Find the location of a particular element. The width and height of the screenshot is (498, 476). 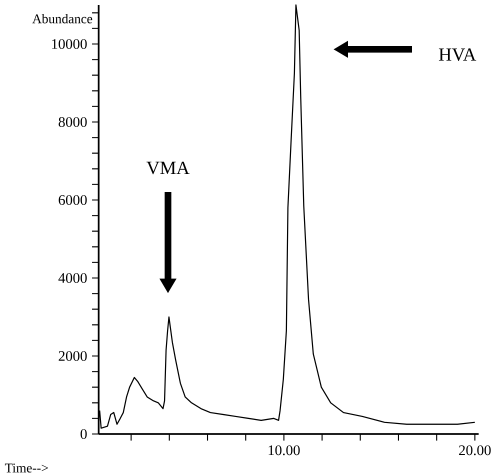

x-axis-title: Time--> is located at coordinates (26, 468).